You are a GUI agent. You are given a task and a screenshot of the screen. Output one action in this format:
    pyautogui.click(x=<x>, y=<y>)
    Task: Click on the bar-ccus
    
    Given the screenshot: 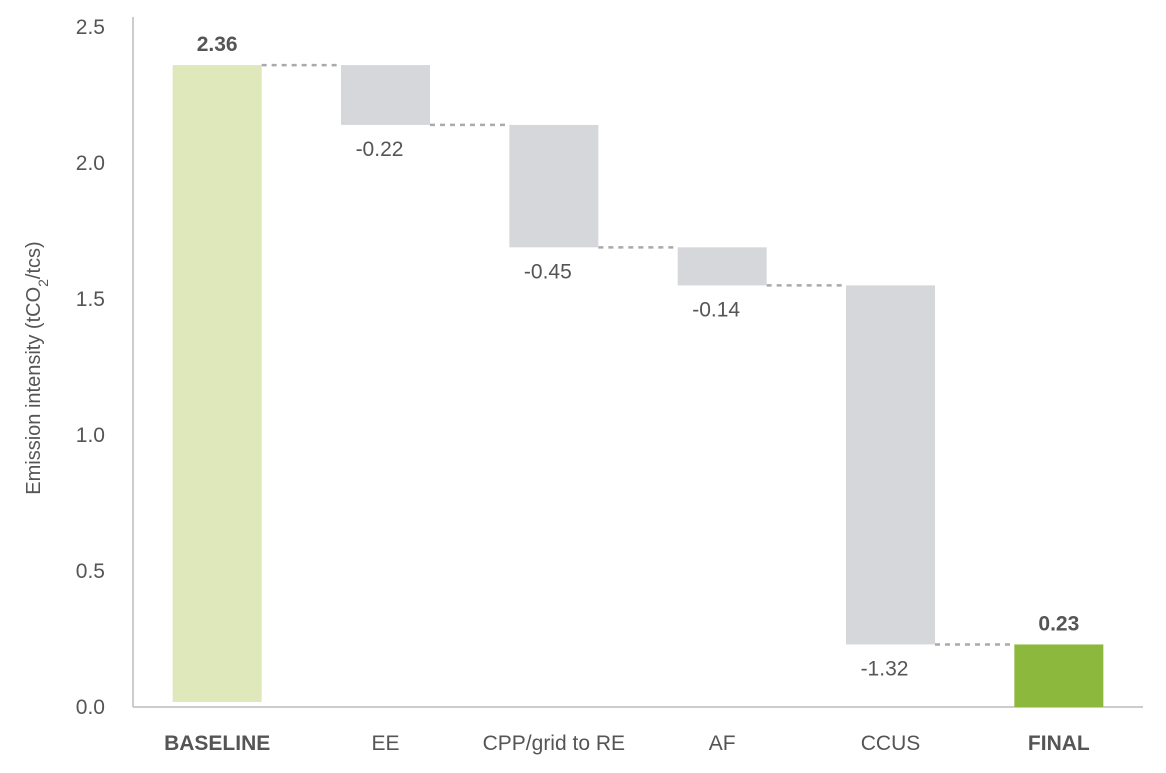 What is the action you would take?
    pyautogui.click(x=890, y=465)
    